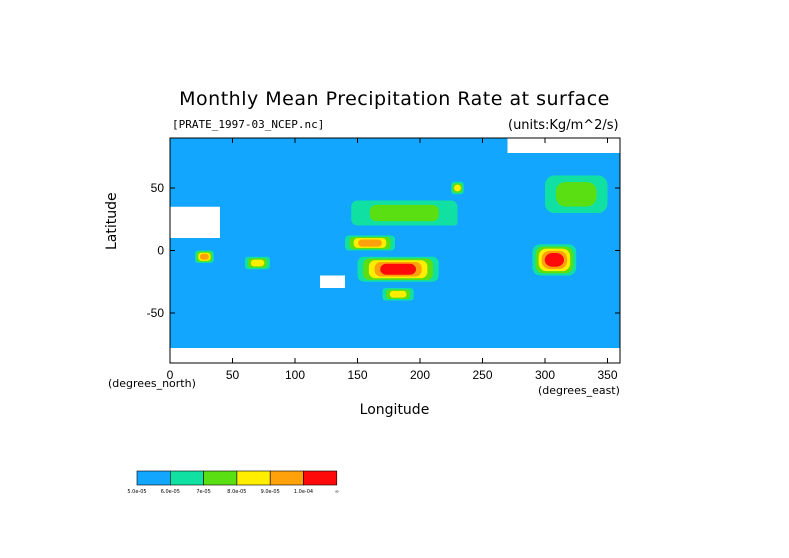 The image size is (789, 558). I want to click on x-tick-label: 100, so click(295, 375).